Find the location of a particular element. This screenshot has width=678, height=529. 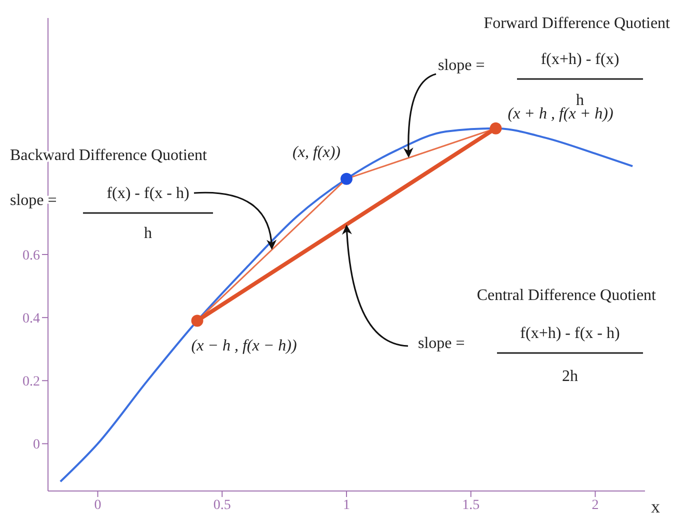

y-tick-label: 0 is located at coordinates (36, 445).